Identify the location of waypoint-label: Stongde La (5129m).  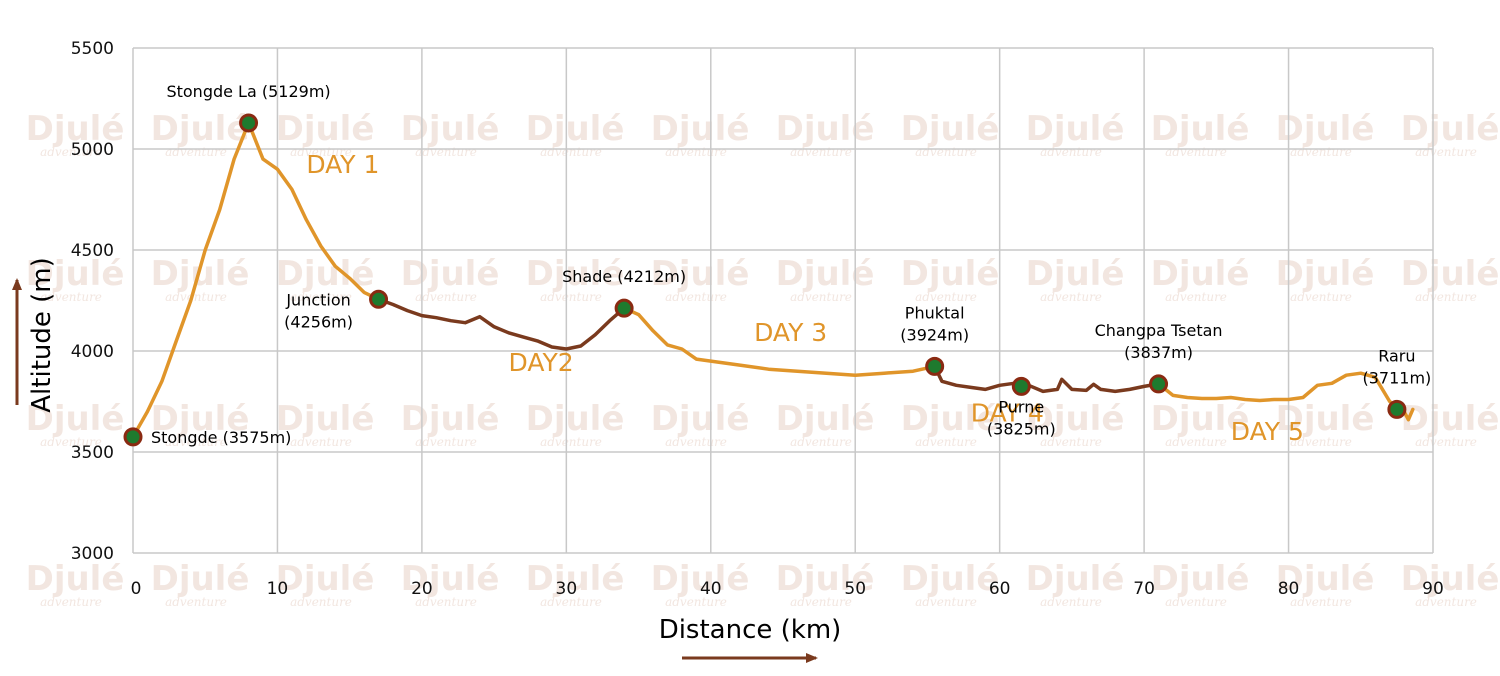
(248, 91).